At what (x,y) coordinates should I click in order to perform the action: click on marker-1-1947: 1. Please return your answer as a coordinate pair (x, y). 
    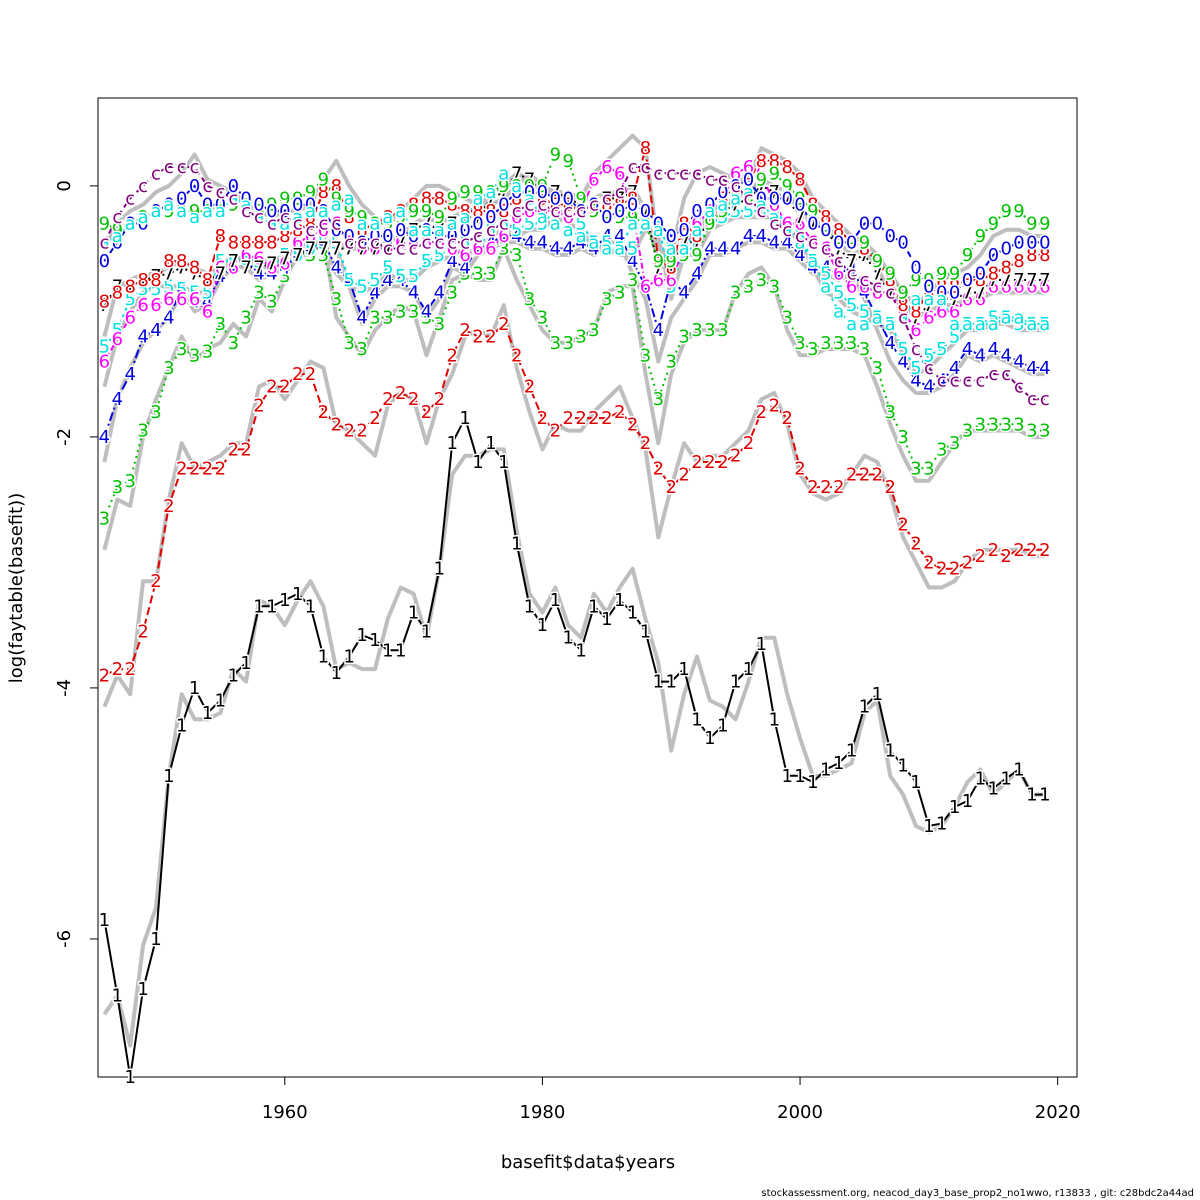
    Looking at the image, I should click on (117, 995).